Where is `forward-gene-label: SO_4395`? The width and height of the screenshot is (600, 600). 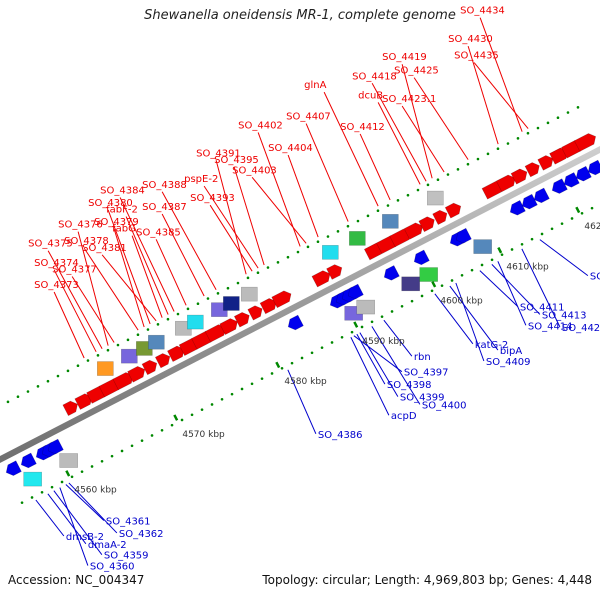
forward-gene-label: SO_4395 is located at coordinates (236, 160).